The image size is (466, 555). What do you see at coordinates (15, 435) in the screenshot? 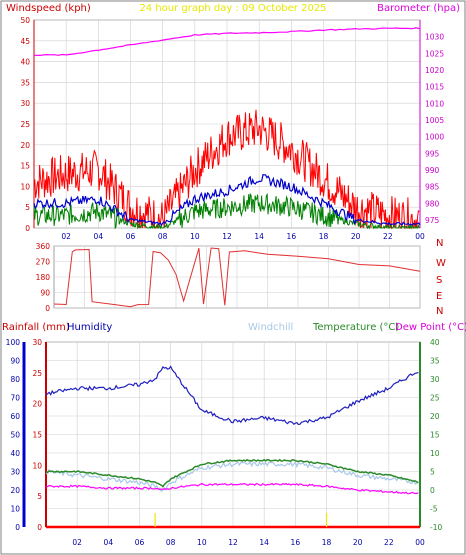
I see `y-tick-label-humidity: 50` at bounding box center [15, 435].